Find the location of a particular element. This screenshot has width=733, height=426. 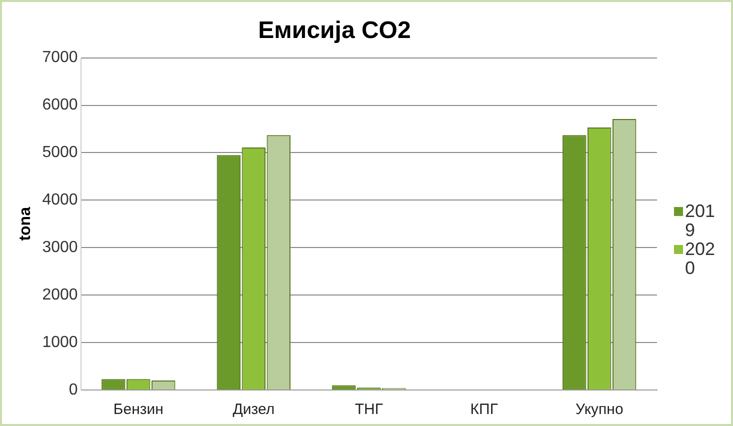

y-tick-label: 2000 is located at coordinates (60, 295).